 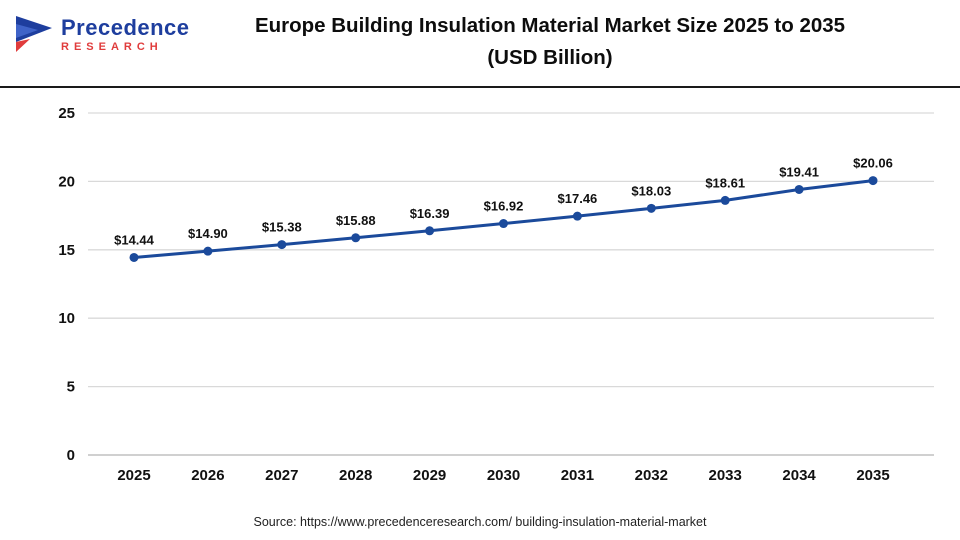 I want to click on chart-title-line2: (USD Billion), so click(x=550, y=57).